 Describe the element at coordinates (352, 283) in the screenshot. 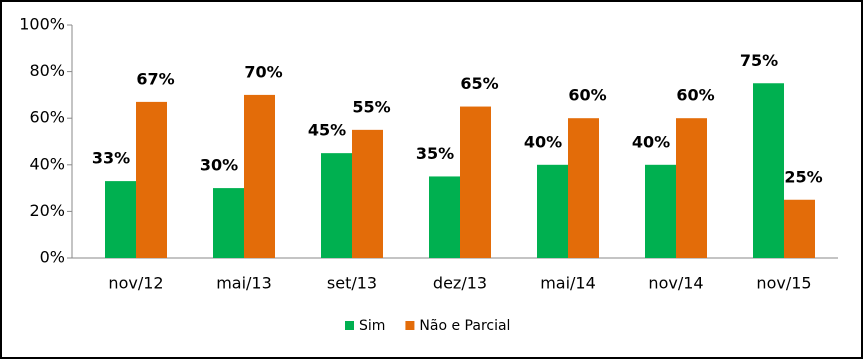

I see `x-tick-label: set/13` at that location.